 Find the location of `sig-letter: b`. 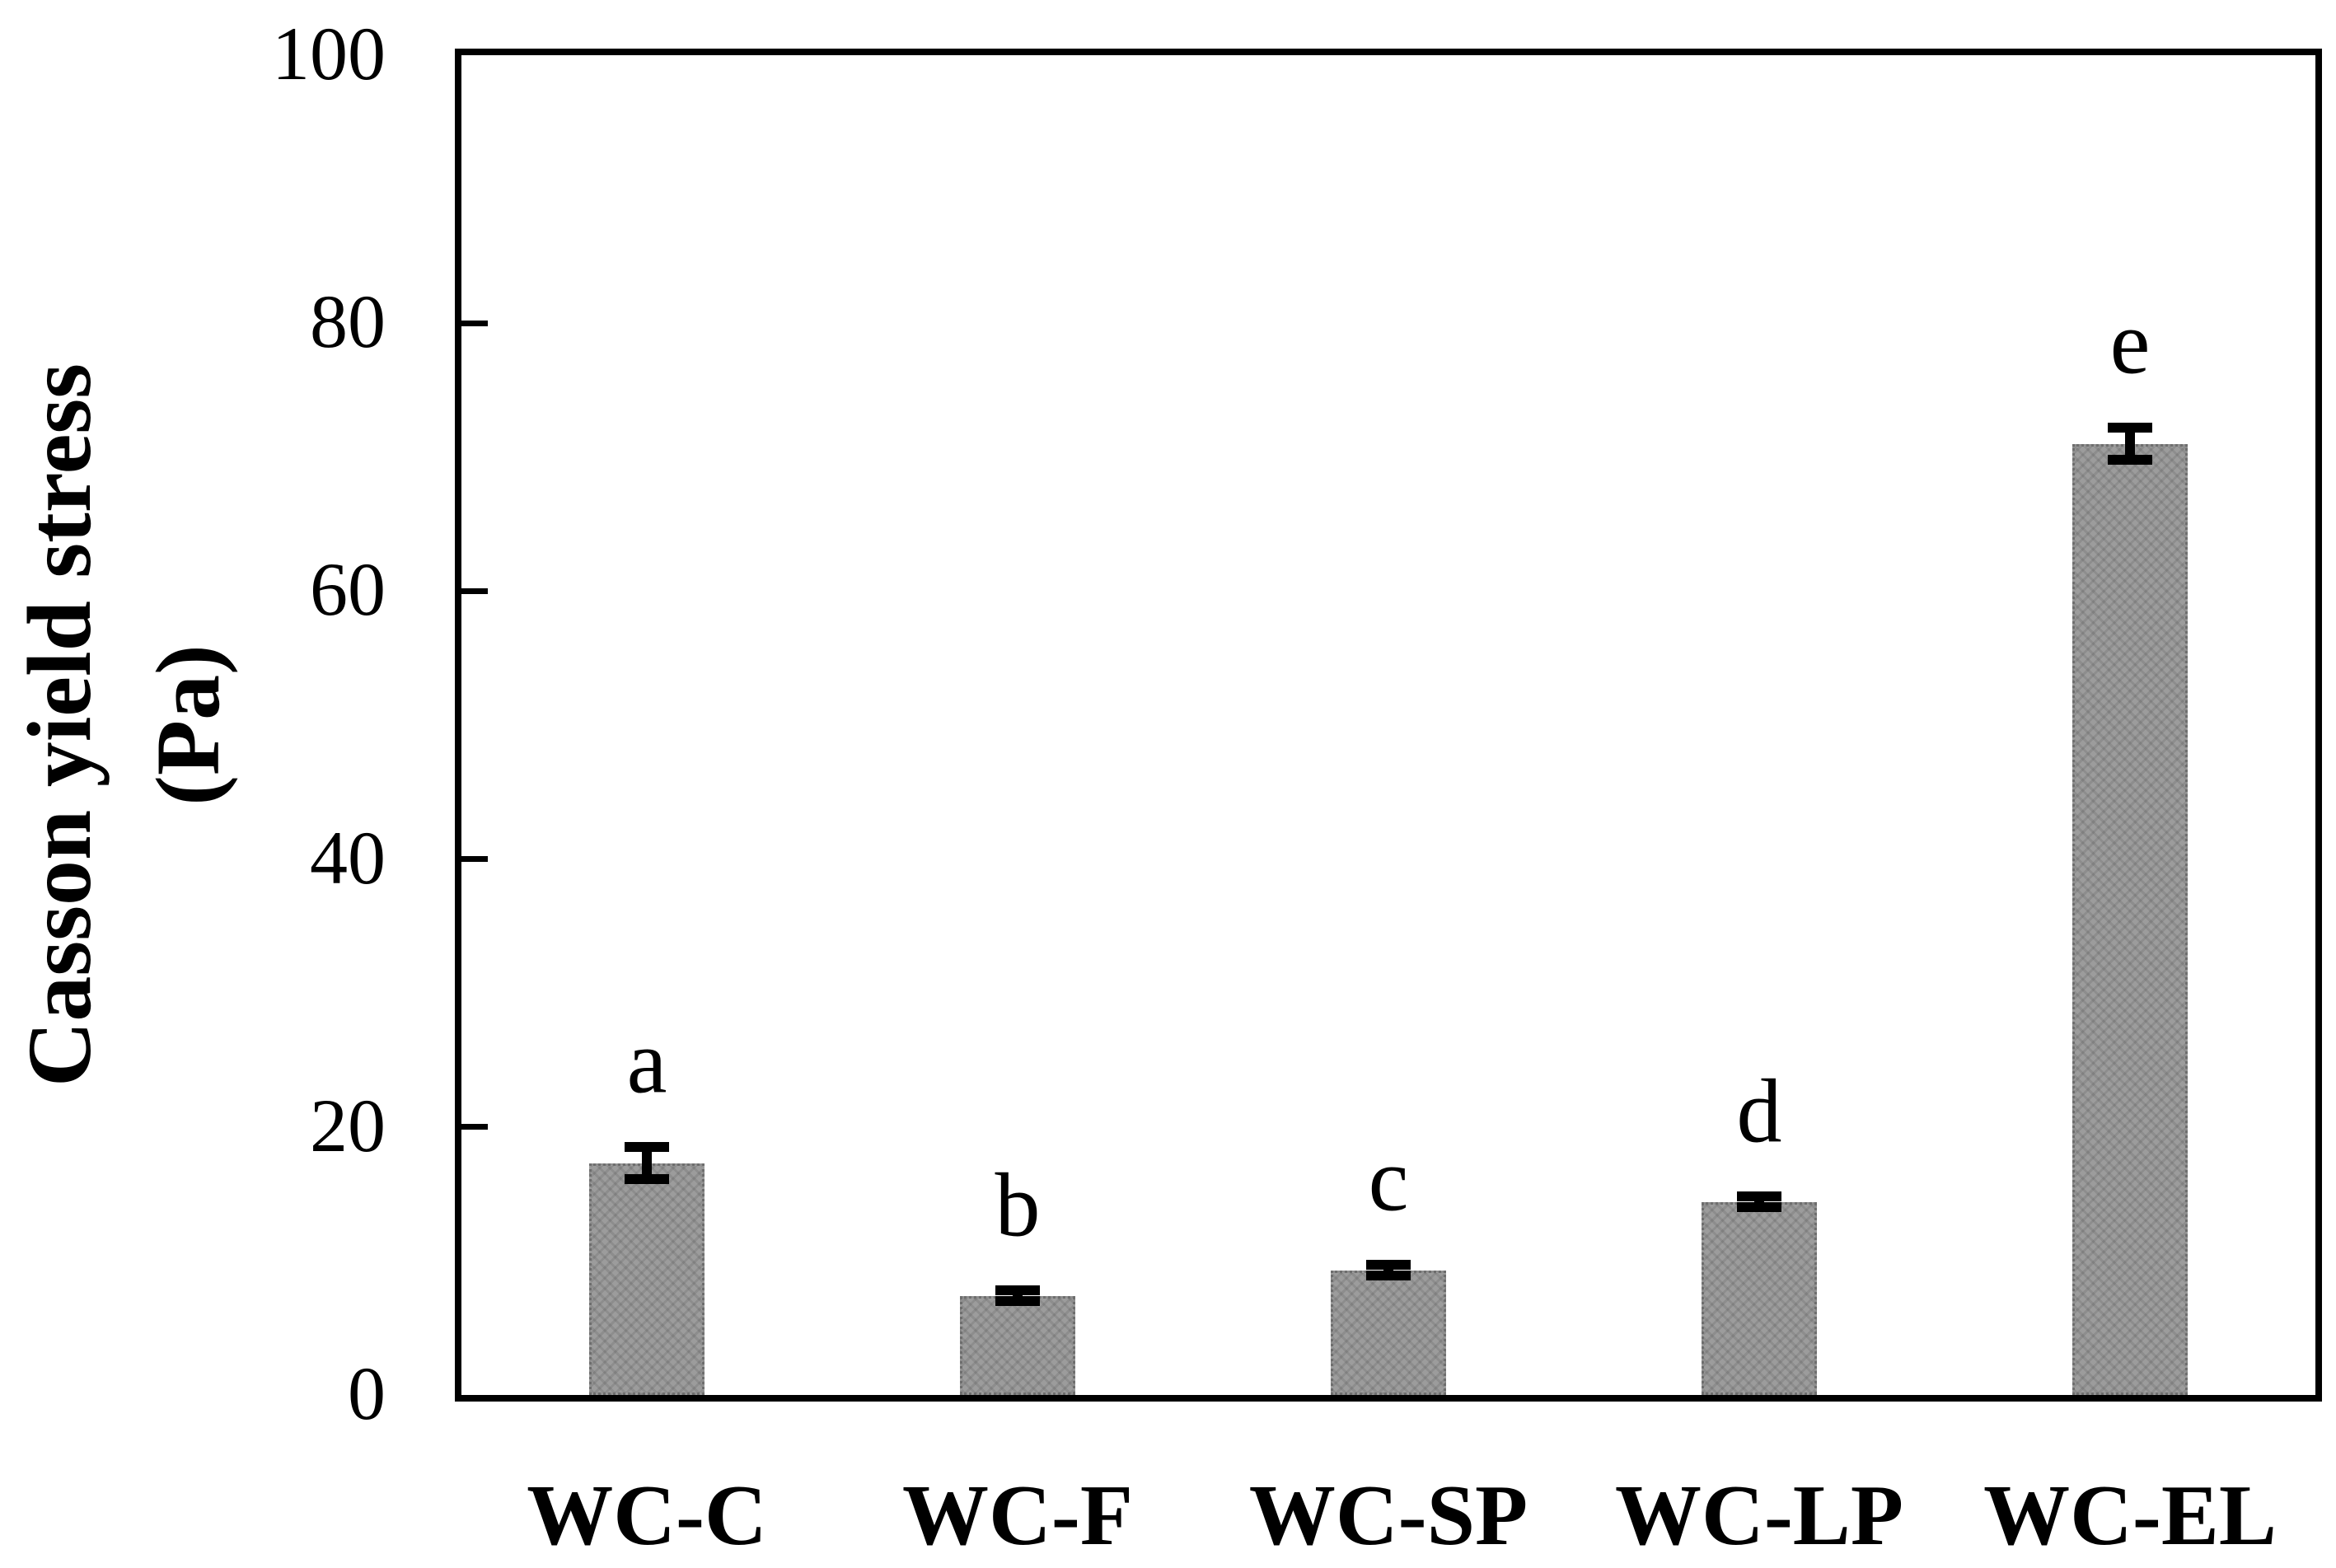

sig-letter: b is located at coordinates (1018, 1205).